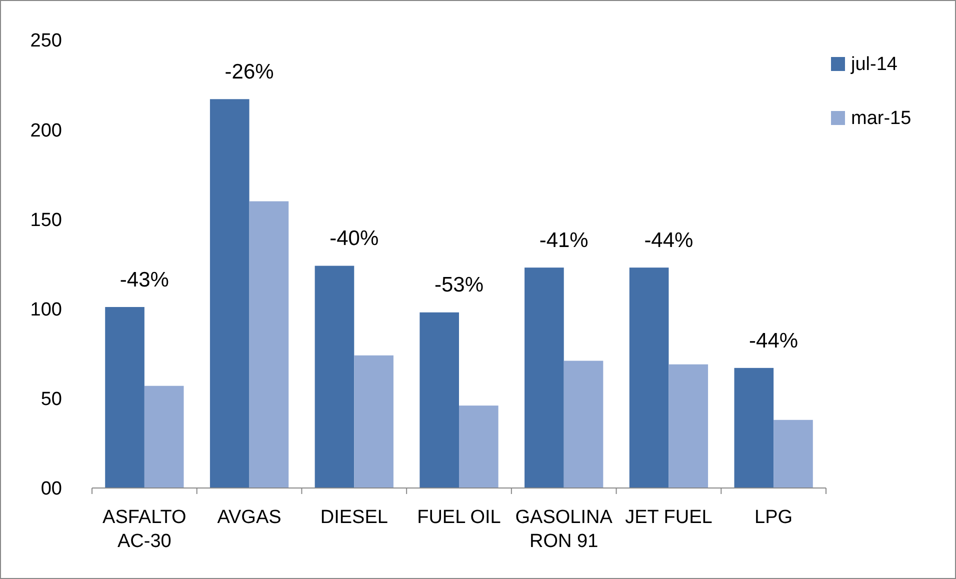 The height and width of the screenshot is (579, 956). I want to click on x-tick-label: AVGAS, so click(249, 517).